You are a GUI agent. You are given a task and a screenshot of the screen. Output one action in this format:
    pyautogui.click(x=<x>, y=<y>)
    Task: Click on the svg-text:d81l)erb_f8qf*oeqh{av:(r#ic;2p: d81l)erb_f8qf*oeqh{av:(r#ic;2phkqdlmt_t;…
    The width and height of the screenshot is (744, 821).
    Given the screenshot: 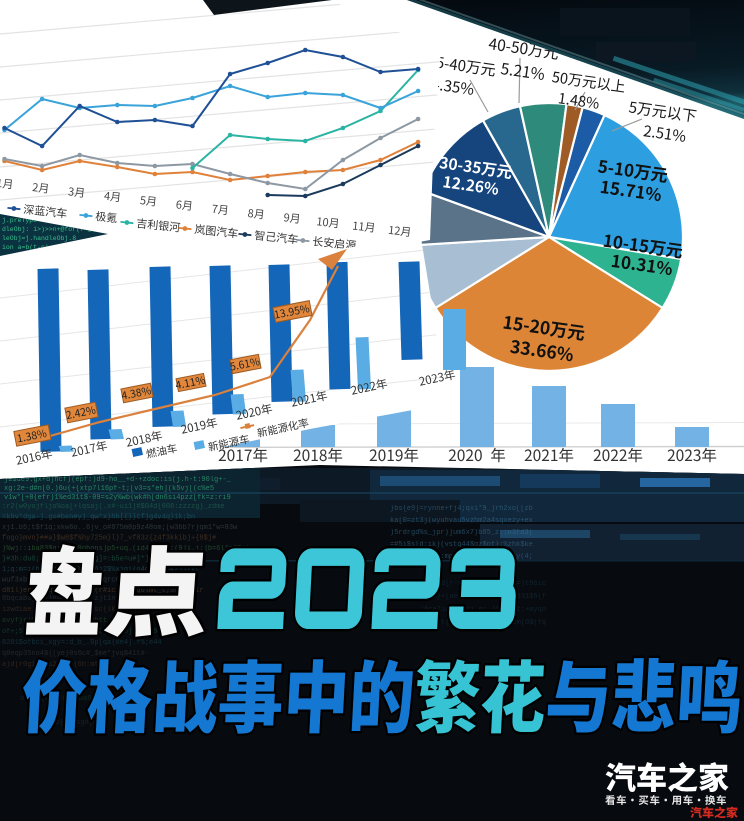 What is the action you would take?
    pyautogui.click(x=103, y=591)
    